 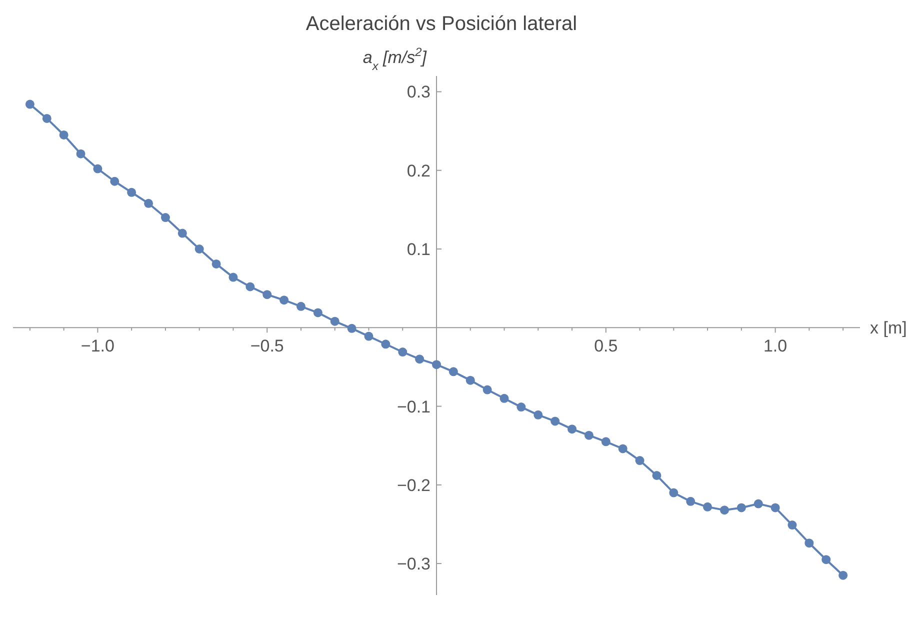 I want to click on x-tick-label: −0.5, so click(x=267, y=346).